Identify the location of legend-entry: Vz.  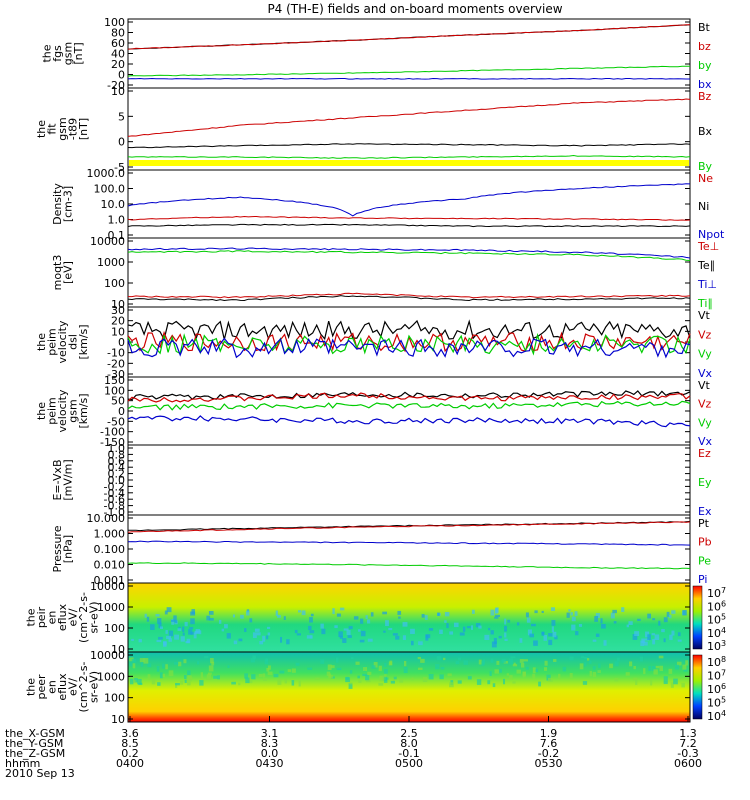
(705, 404).